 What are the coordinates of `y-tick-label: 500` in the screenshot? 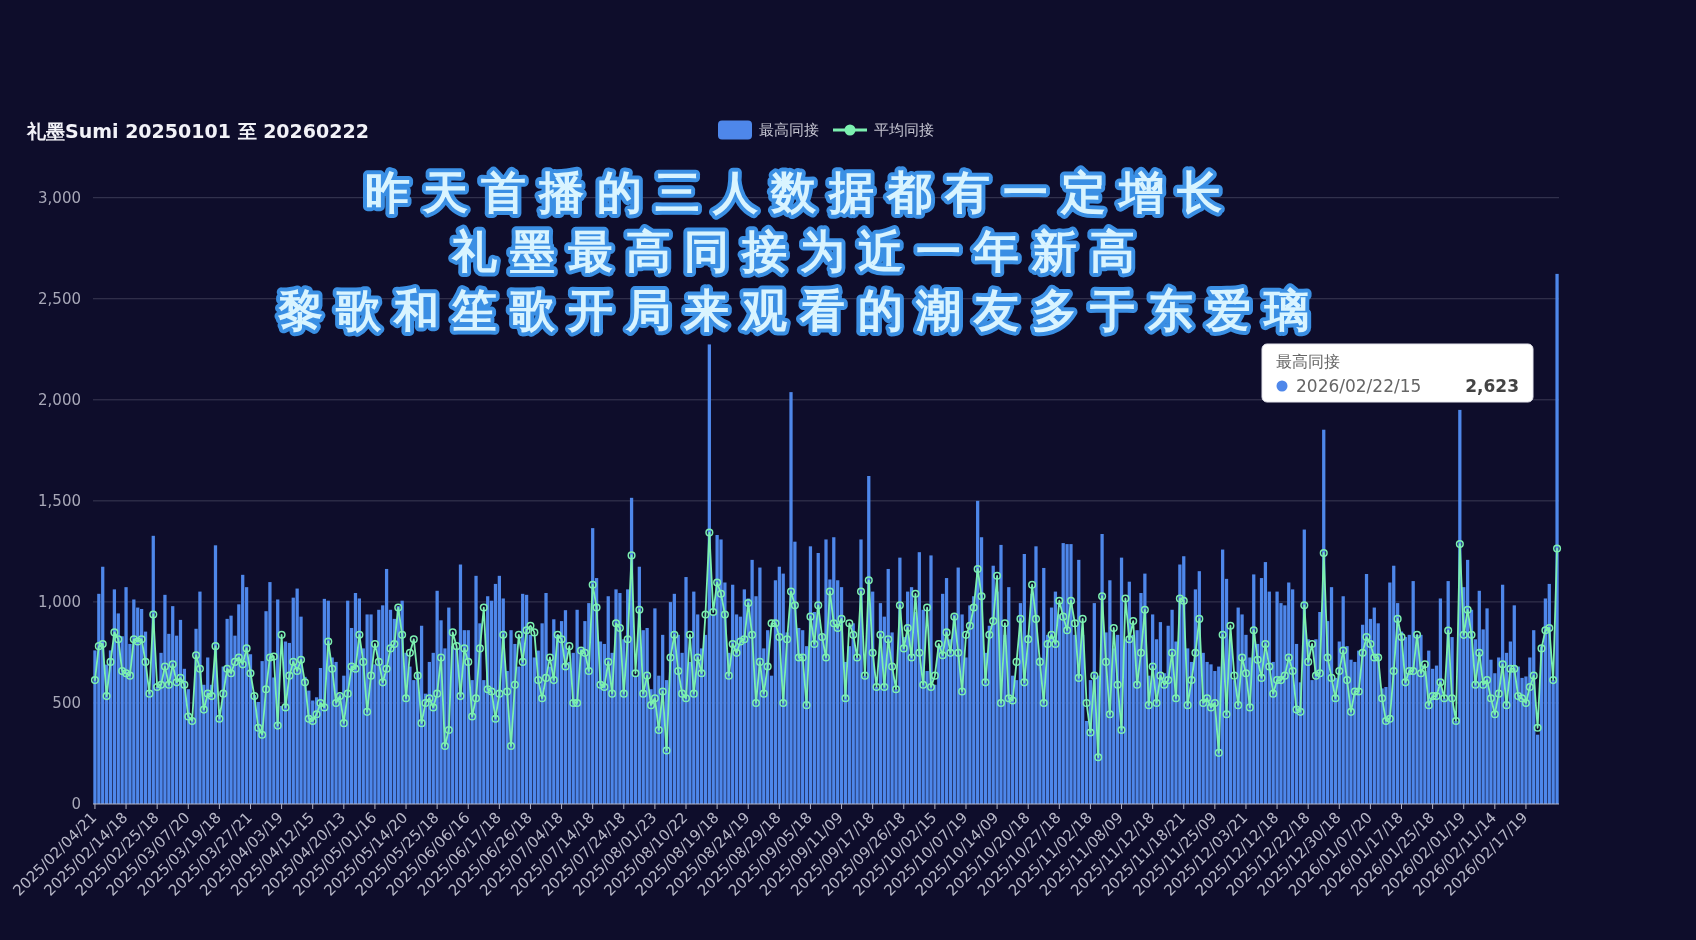 It's located at (66, 702).